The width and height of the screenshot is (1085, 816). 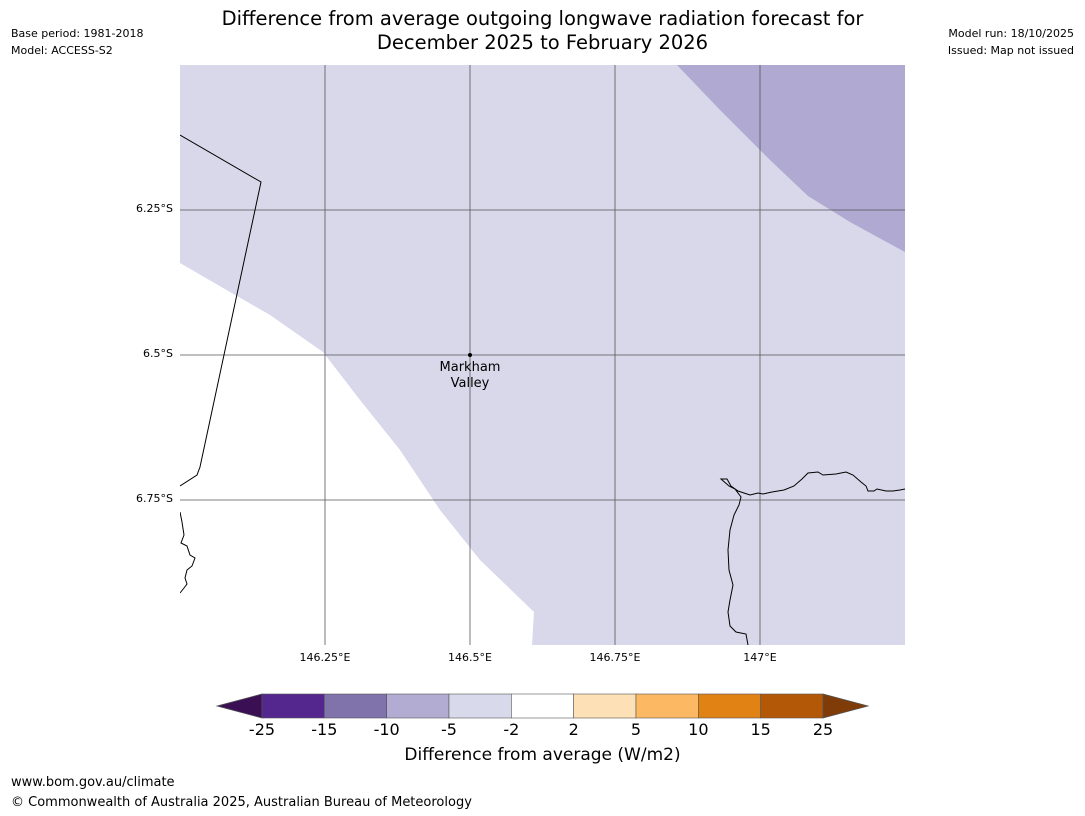 What do you see at coordinates (511, 729) in the screenshot?
I see `colorbar-tick-label: -2` at bounding box center [511, 729].